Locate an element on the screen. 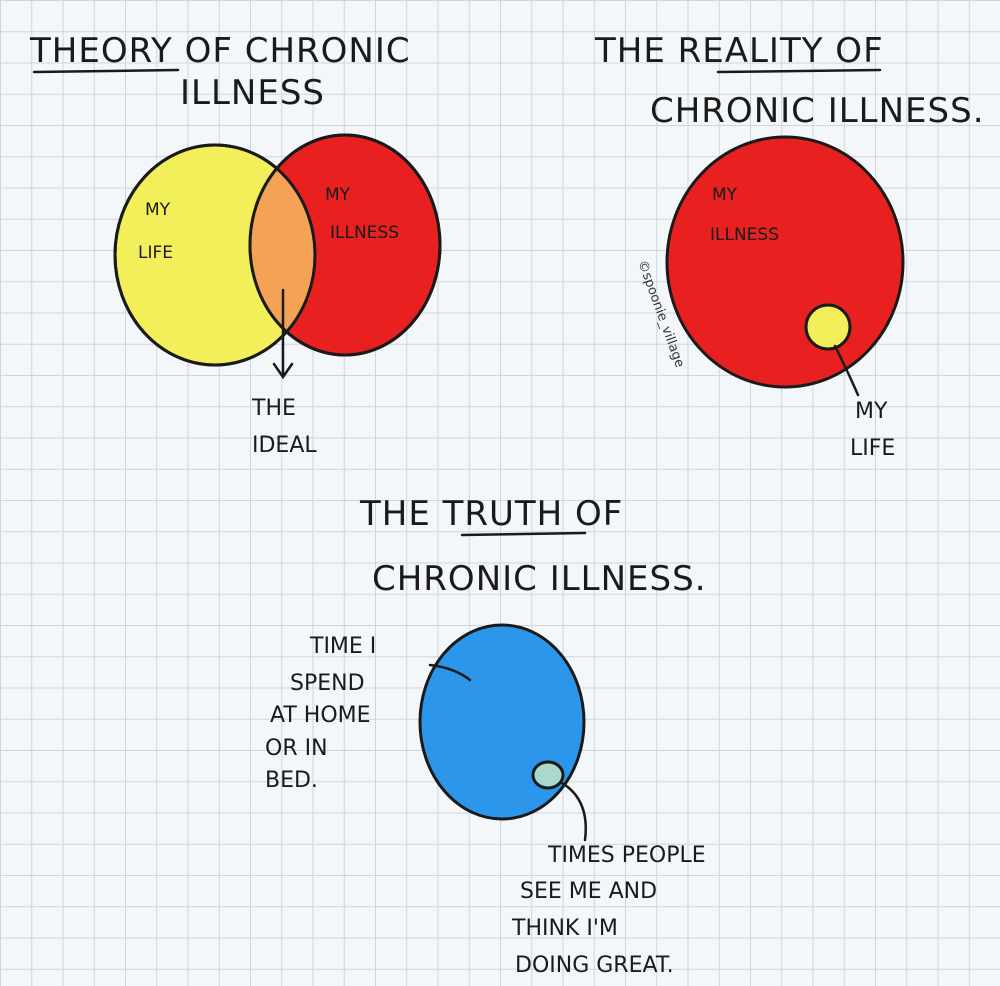 This screenshot has width=1000, height=986. truth-seen-pointer is located at coordinates (573, 811).